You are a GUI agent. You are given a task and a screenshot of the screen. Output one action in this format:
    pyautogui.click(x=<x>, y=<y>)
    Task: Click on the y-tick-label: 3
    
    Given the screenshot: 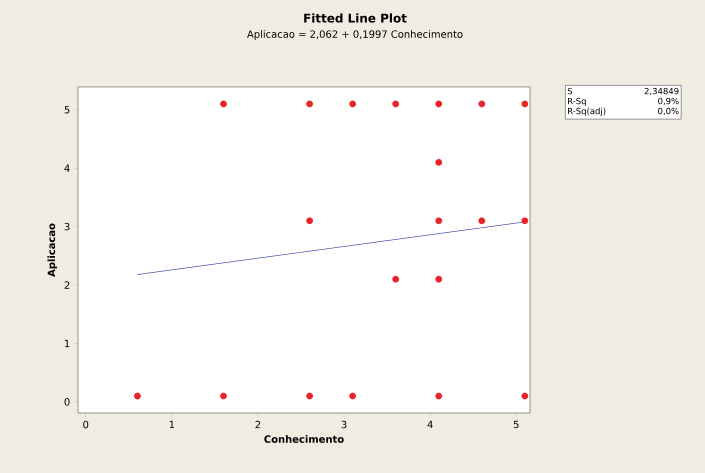 What is the action you would take?
    pyautogui.click(x=67, y=226)
    